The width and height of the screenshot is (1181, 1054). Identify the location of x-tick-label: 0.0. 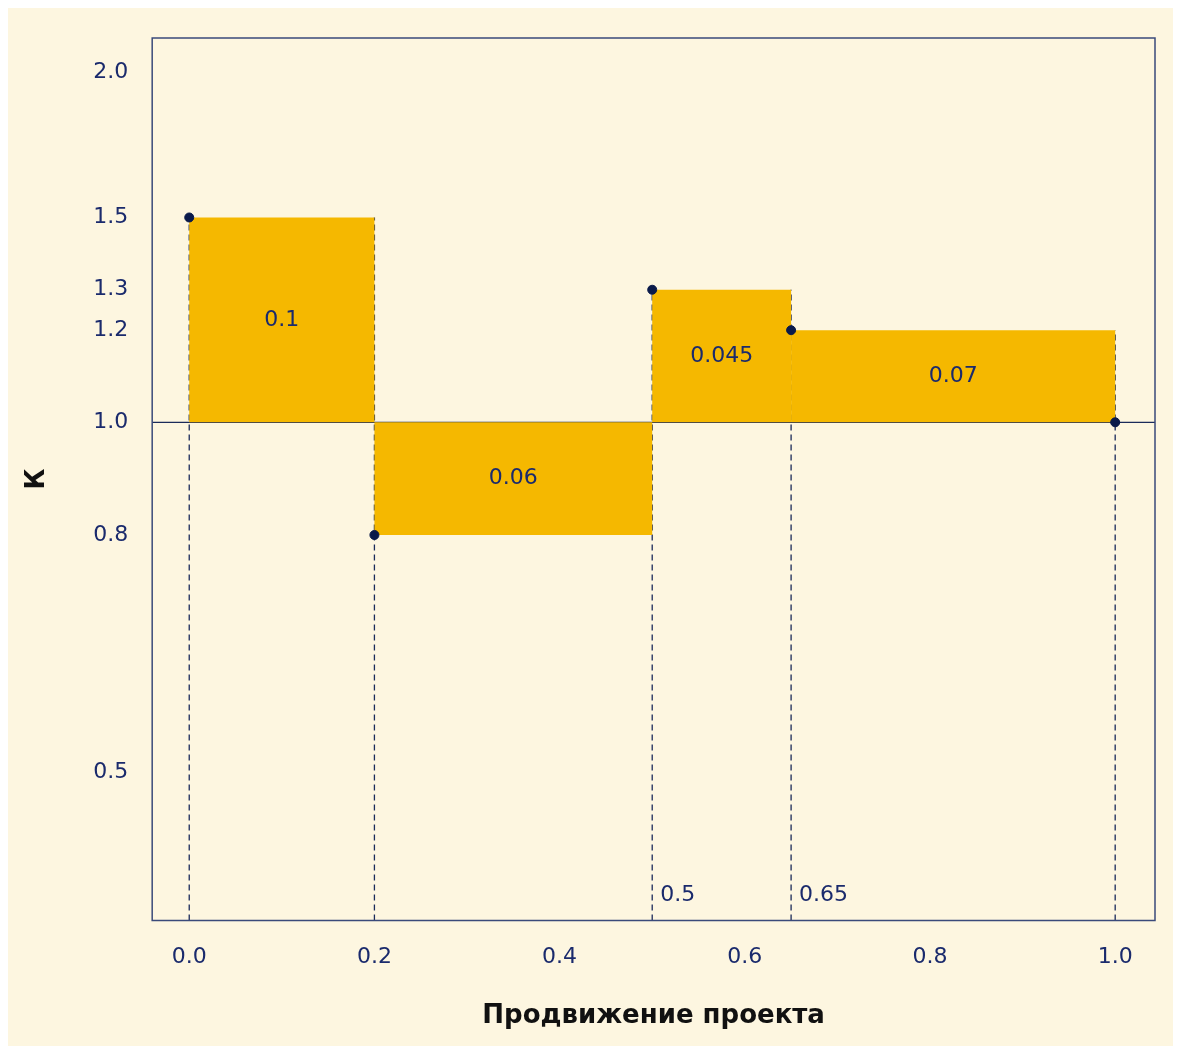
(189, 956).